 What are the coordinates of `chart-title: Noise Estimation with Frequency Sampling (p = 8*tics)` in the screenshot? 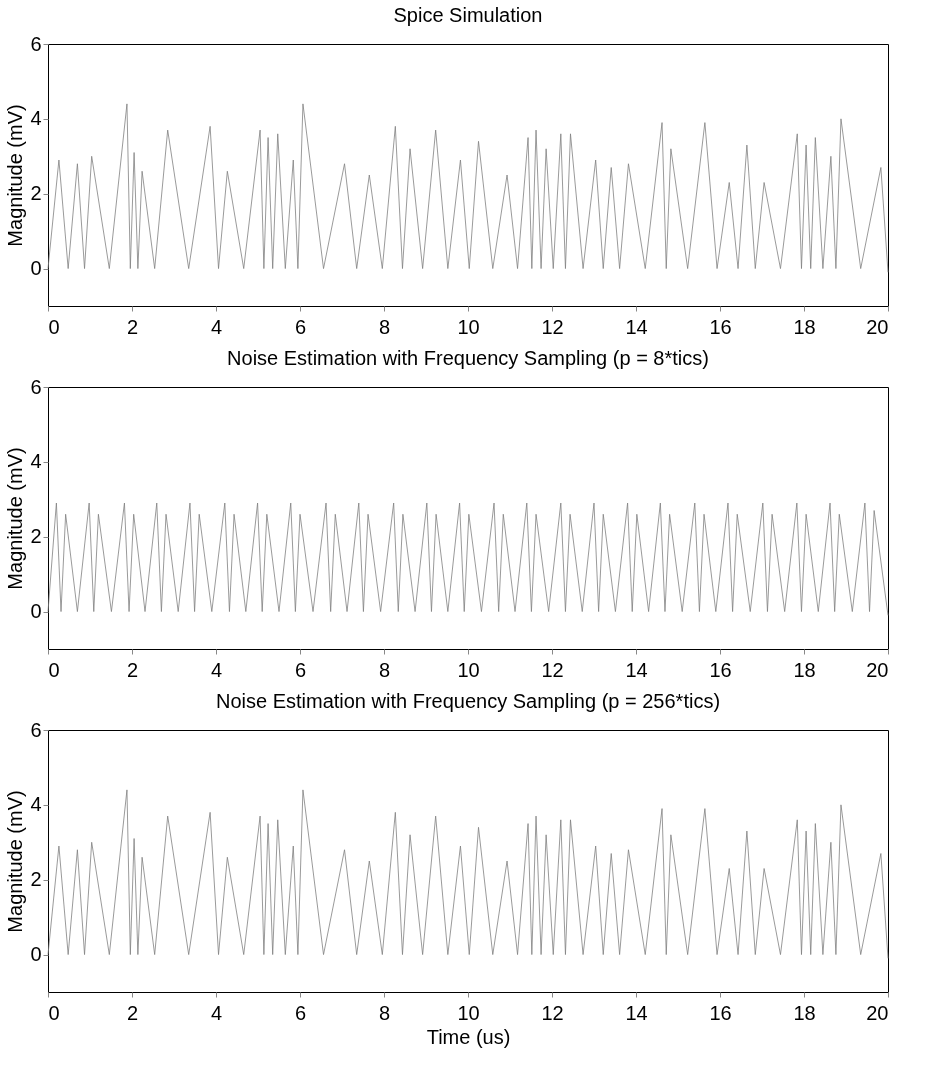 It's located at (468, 358).